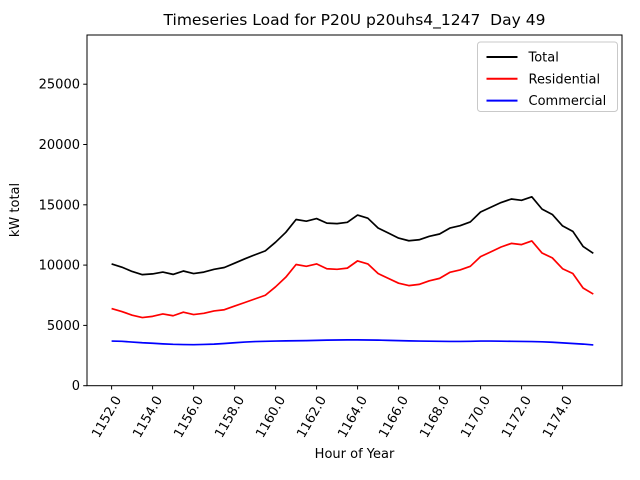 This screenshot has height=480, width=640. What do you see at coordinates (107, 417) in the screenshot?
I see `x-tick-label: 1152.0` at bounding box center [107, 417].